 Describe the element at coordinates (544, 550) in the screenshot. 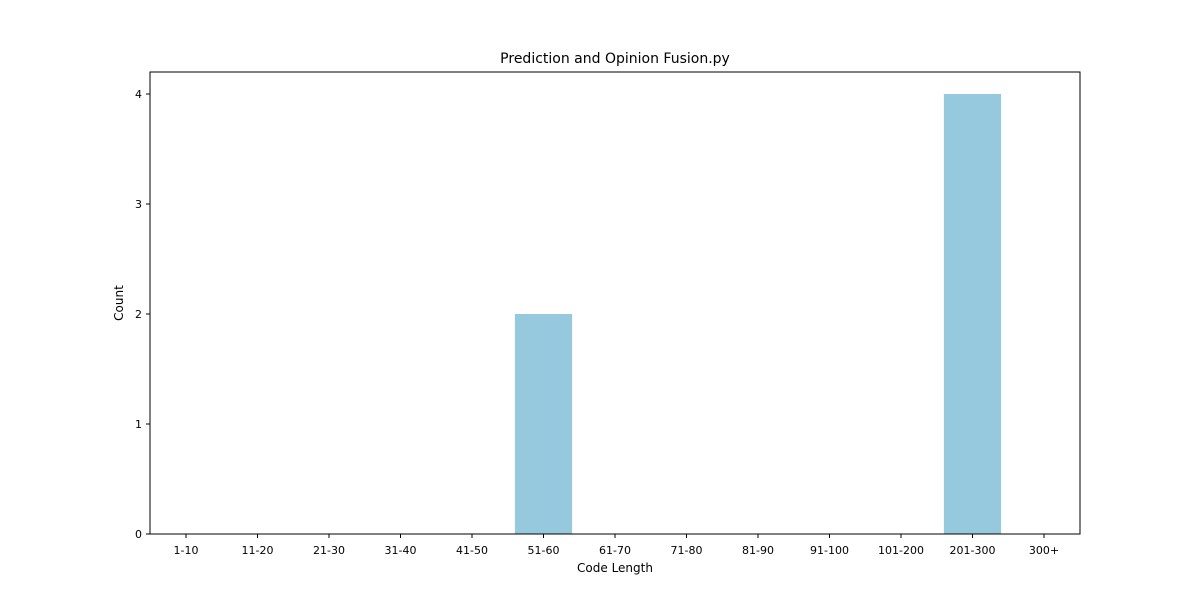

I see `x-tick-label: 51-60` at that location.